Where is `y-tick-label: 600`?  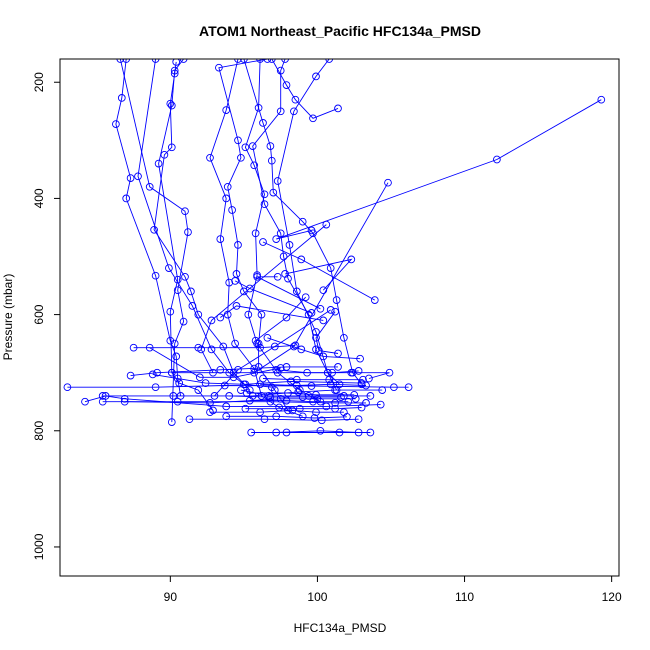
y-tick-label: 600 is located at coordinates (39, 314).